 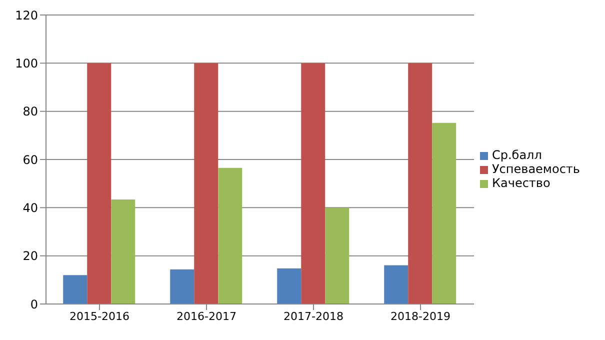 I want to click on y-tick-label: 20, so click(x=30, y=256).